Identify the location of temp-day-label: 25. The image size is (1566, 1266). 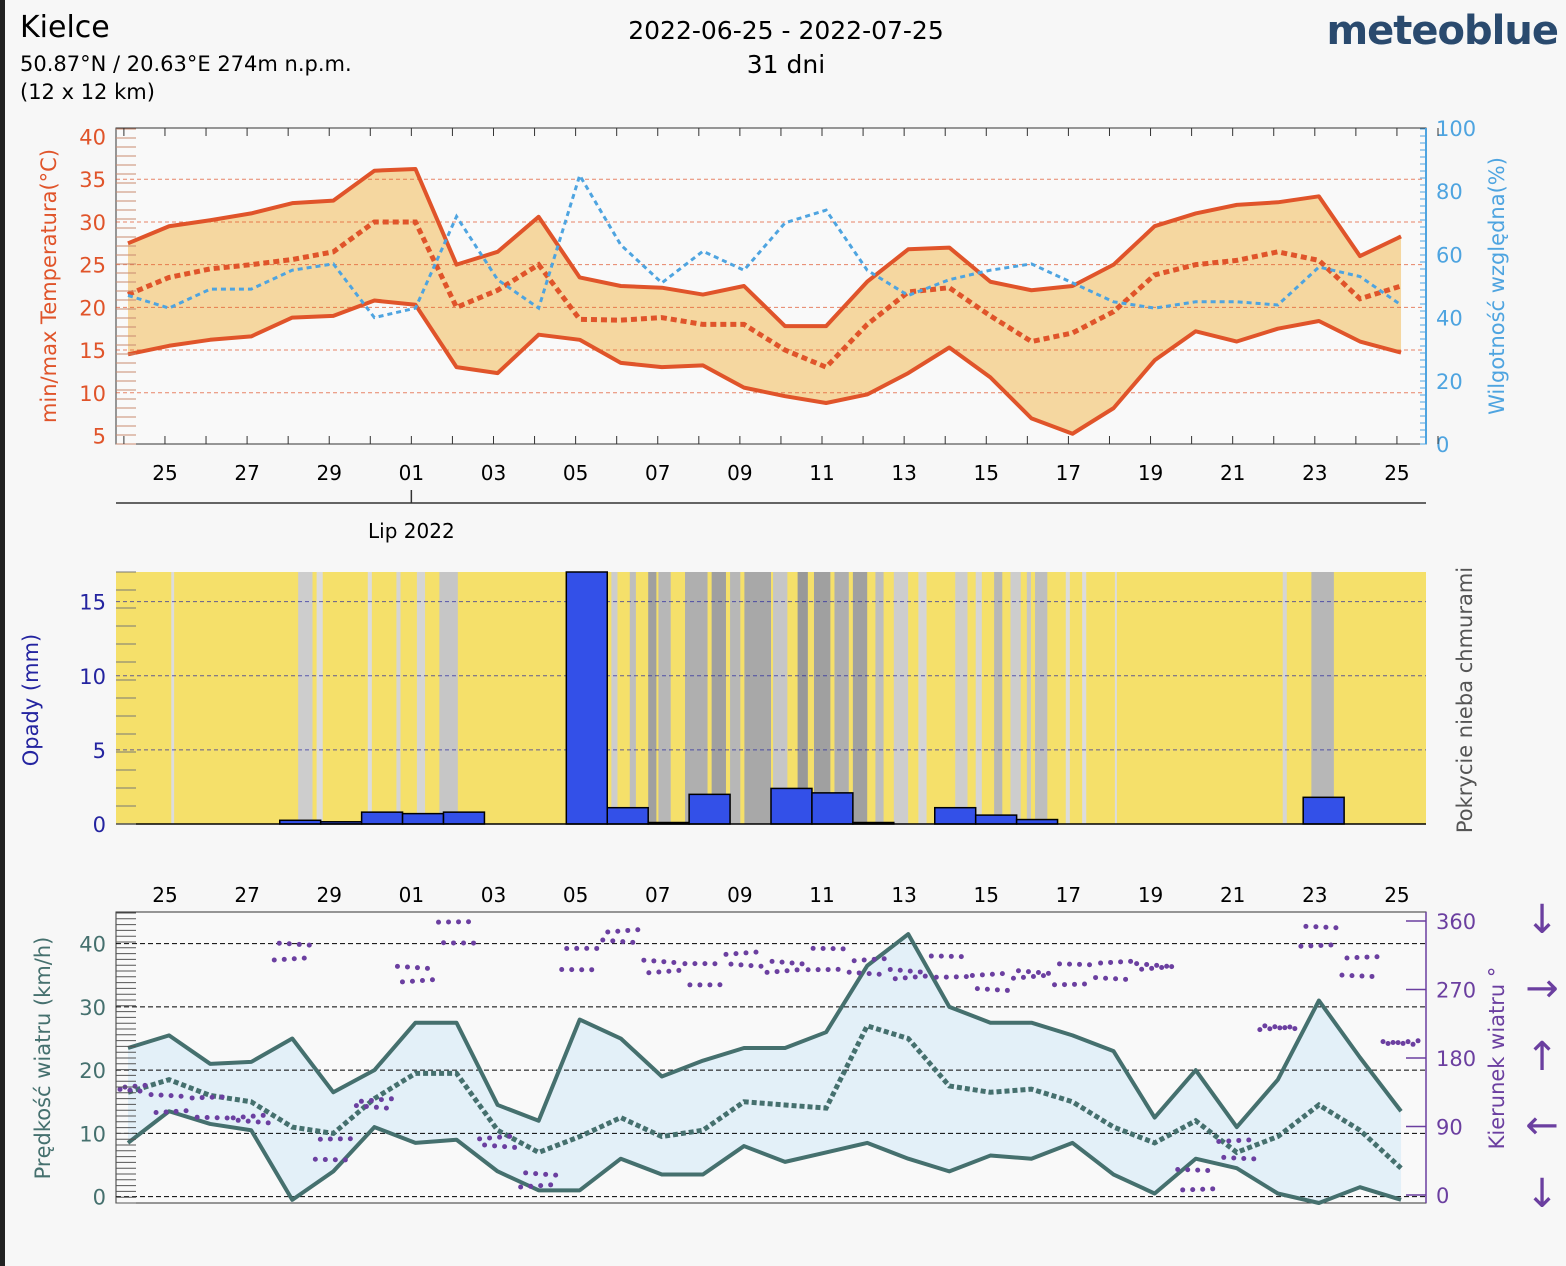
(164, 473).